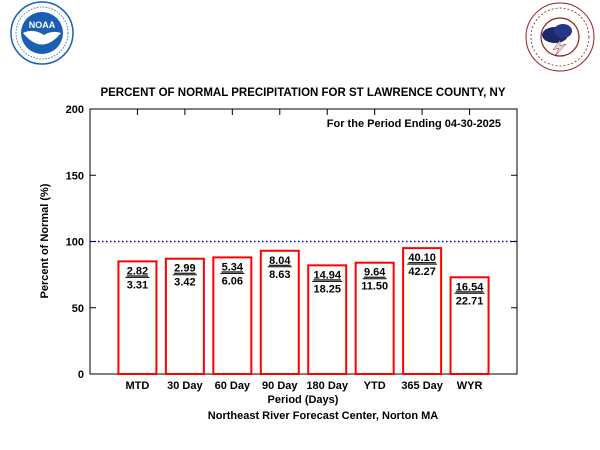 This screenshot has height=450, width=600. Describe the element at coordinates (75, 176) in the screenshot. I see `y-tick-label: 150` at that location.